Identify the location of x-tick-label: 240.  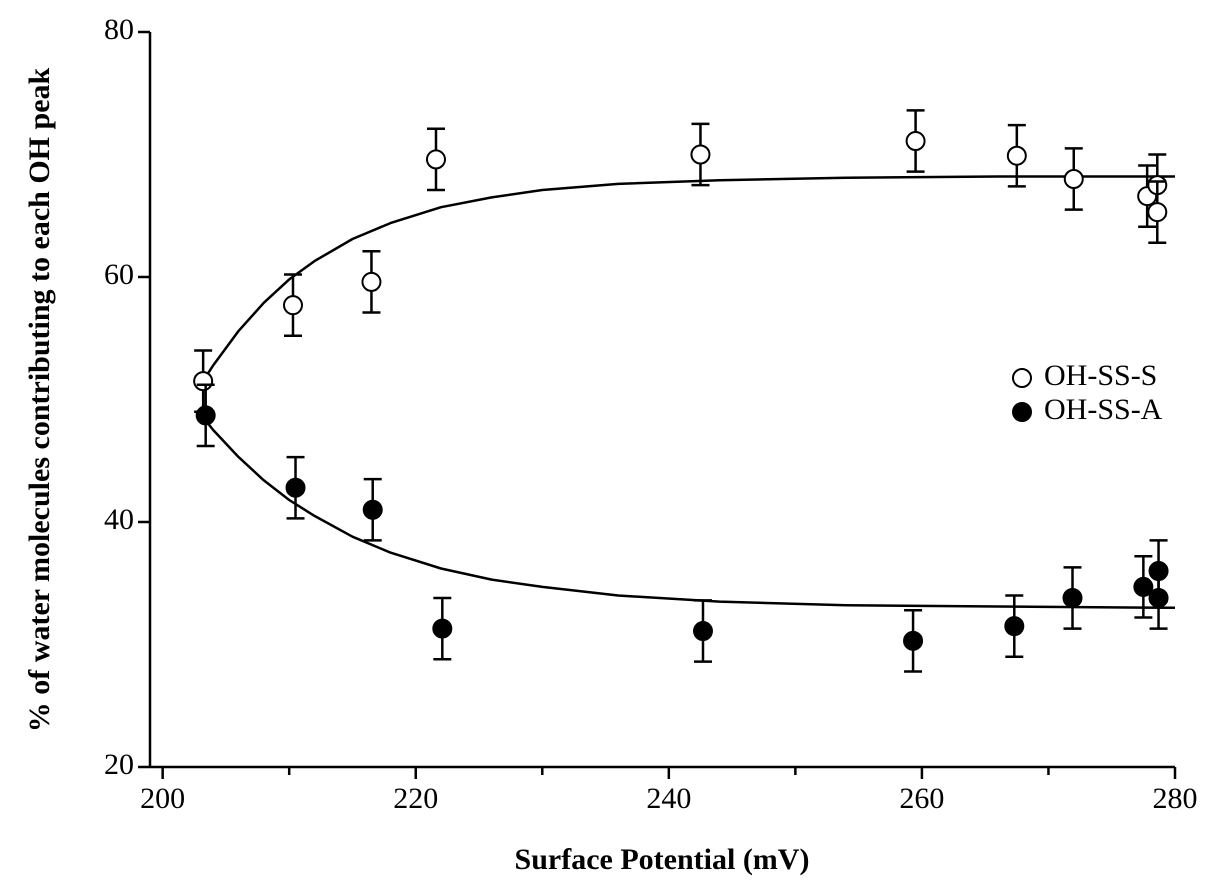
(668, 798).